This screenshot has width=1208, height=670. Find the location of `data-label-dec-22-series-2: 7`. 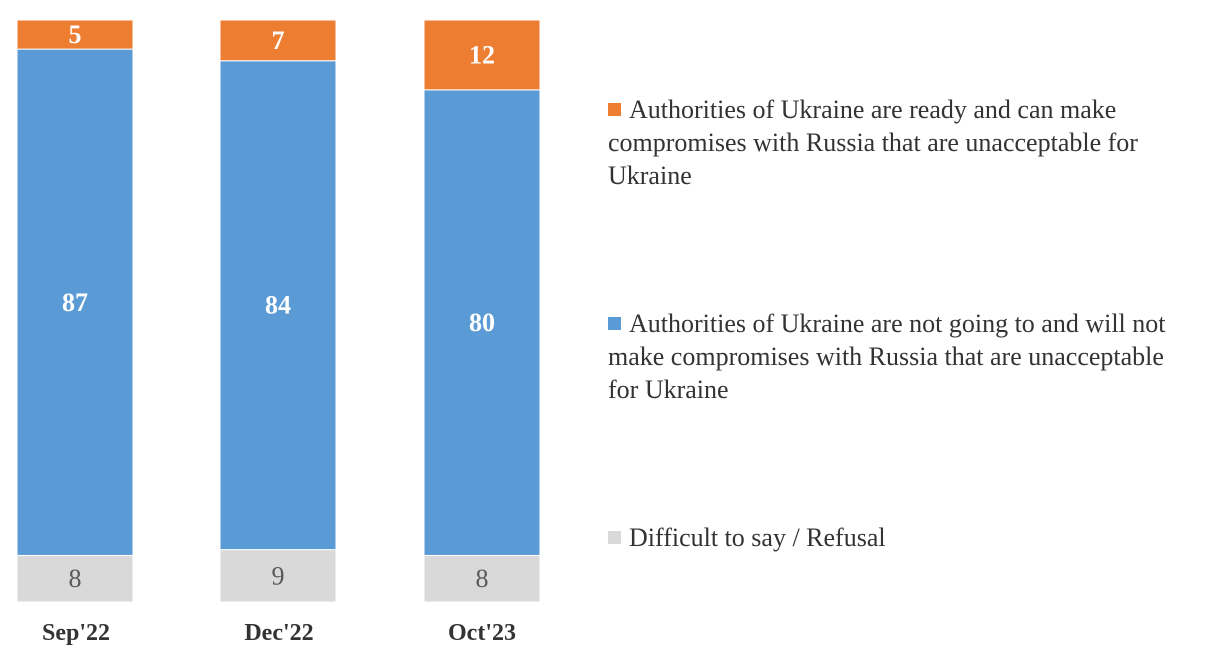

data-label-dec-22-series-2: 7 is located at coordinates (278, 40).